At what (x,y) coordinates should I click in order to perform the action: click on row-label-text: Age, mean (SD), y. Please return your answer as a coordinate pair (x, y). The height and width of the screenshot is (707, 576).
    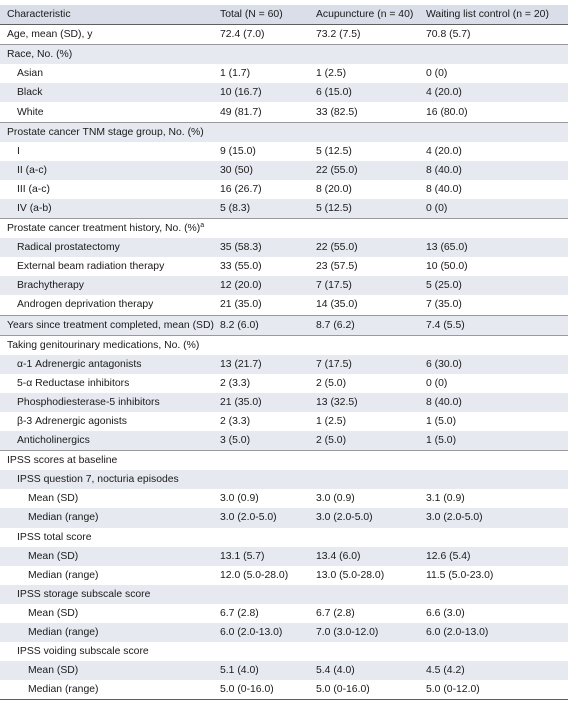
    Looking at the image, I should click on (50, 35).